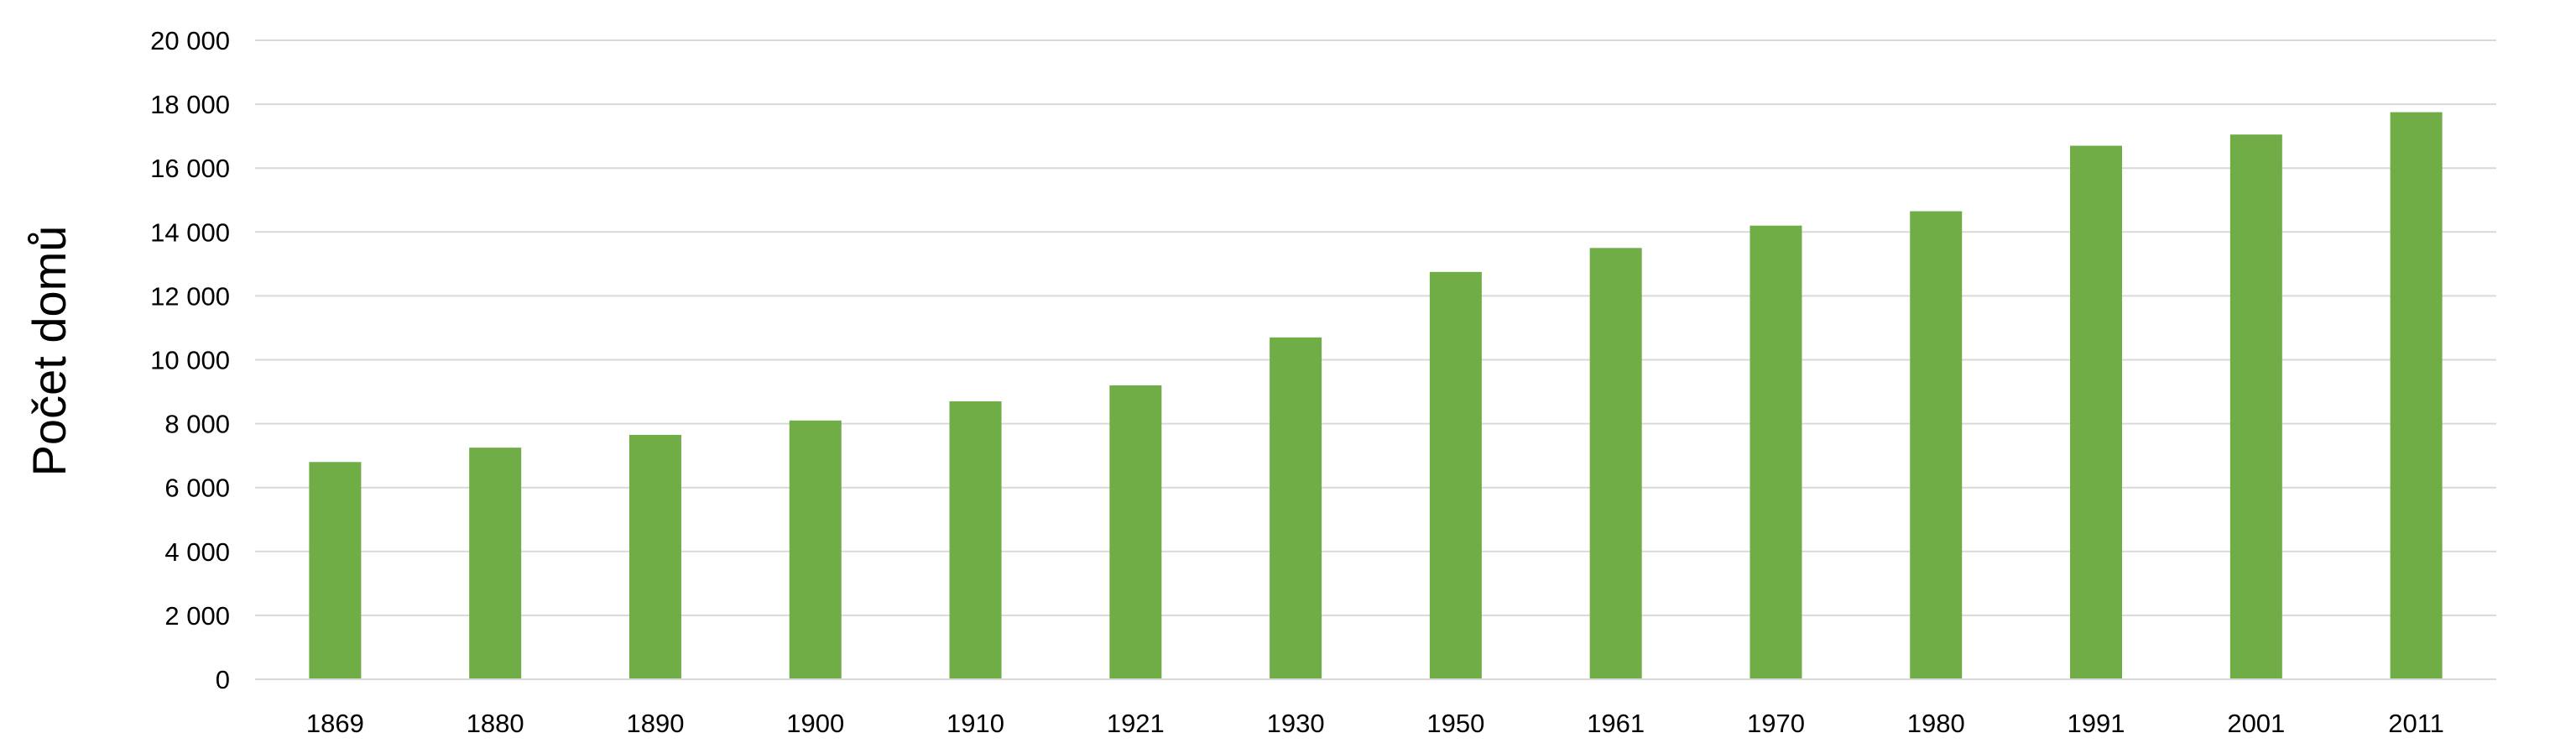 This screenshot has height=754, width=2576. I want to click on bar-1961, so click(1615, 463).